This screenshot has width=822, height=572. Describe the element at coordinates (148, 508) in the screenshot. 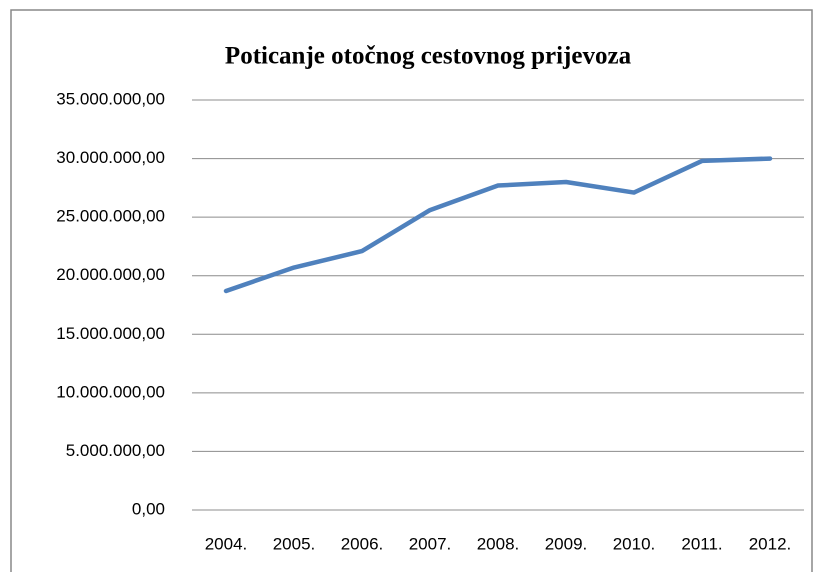

I see `y-tick-label: 0,00` at that location.